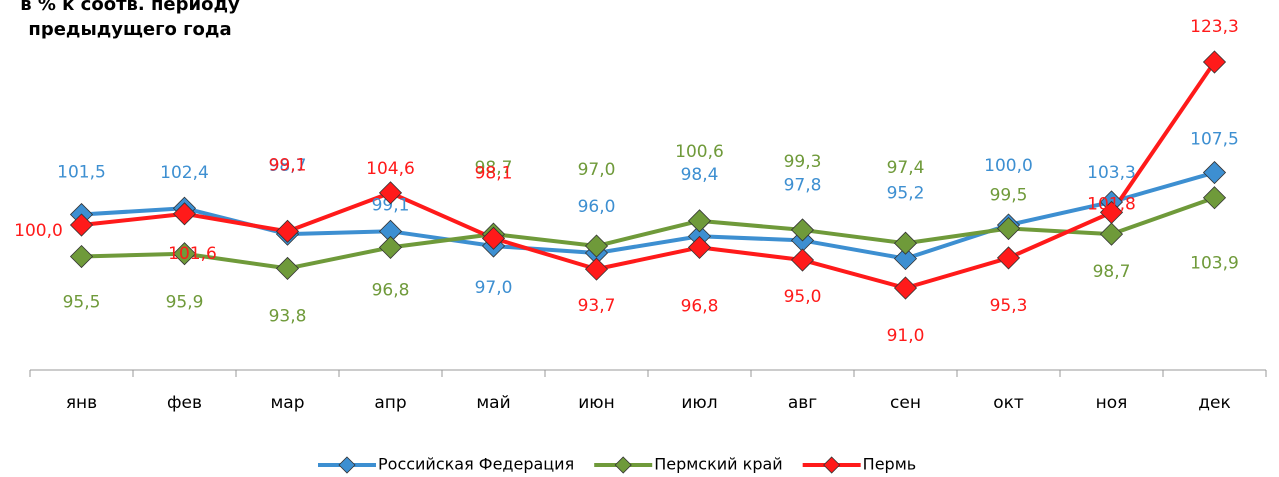 This screenshot has width=1279, height=477. Describe the element at coordinates (597, 207) in the screenshot. I see `data-label: 96,0` at that location.